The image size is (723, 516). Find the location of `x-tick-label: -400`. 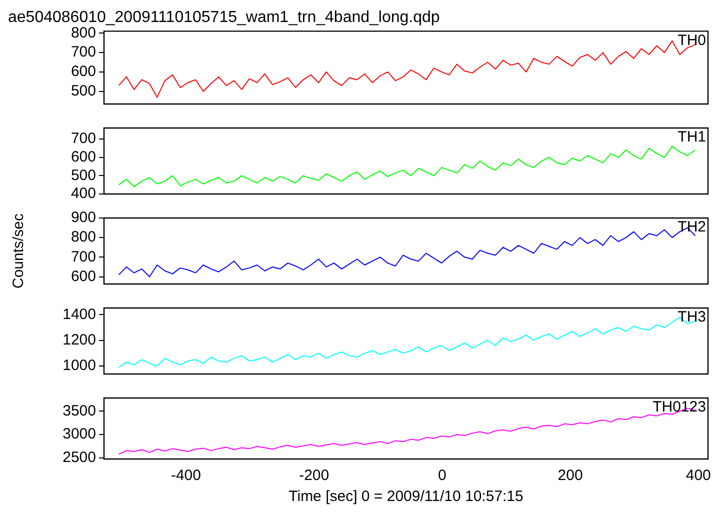

x-tick-label: -400 is located at coordinates (185, 475).